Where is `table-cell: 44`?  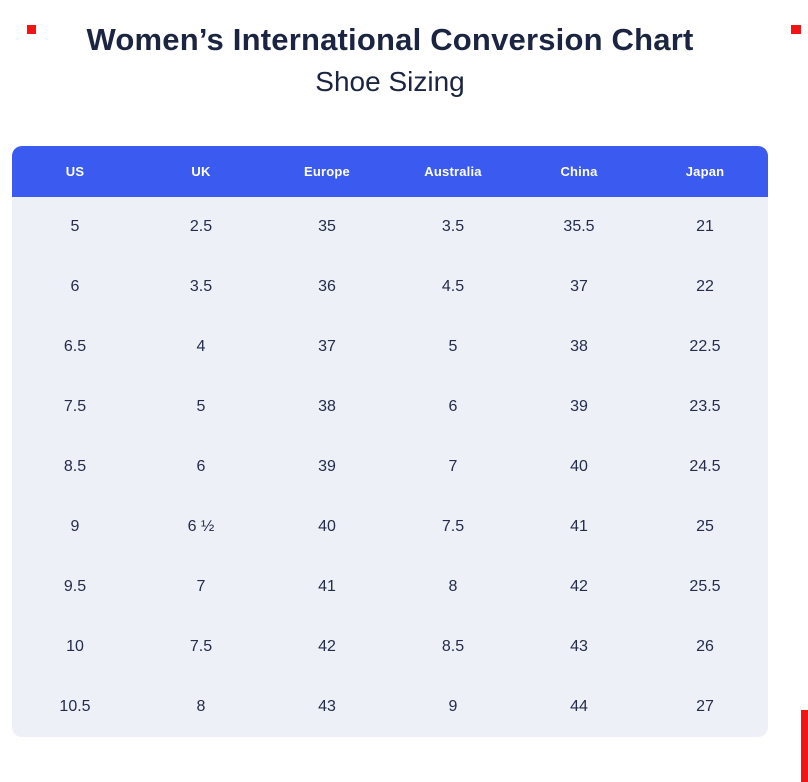 table-cell: 44 is located at coordinates (579, 707).